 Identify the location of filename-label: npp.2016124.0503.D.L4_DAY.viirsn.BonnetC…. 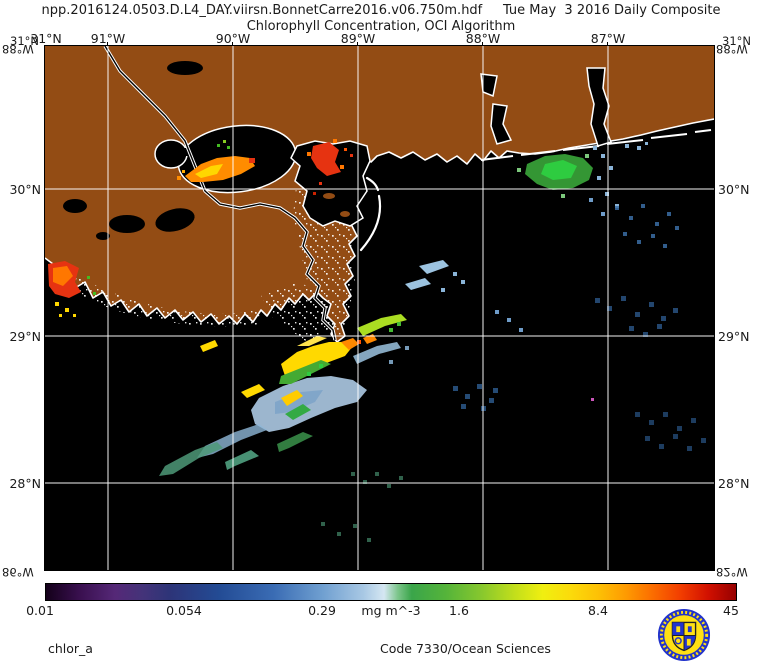
(262, 10).